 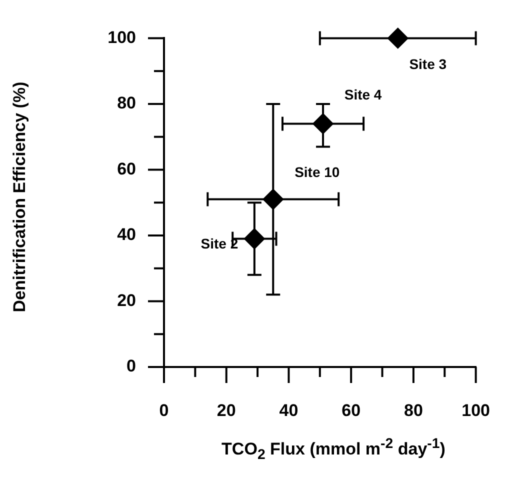 What do you see at coordinates (131, 366) in the screenshot?
I see `y-tick-label: 0` at bounding box center [131, 366].